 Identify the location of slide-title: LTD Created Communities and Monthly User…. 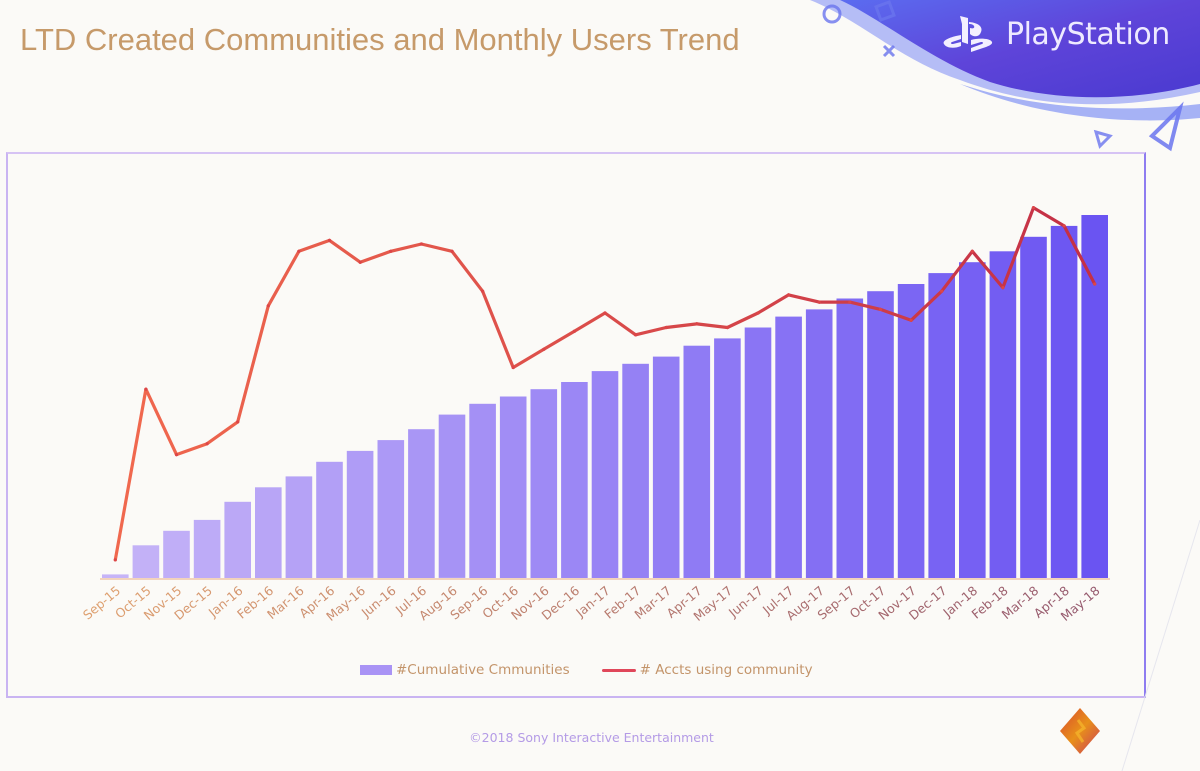
(380, 39).